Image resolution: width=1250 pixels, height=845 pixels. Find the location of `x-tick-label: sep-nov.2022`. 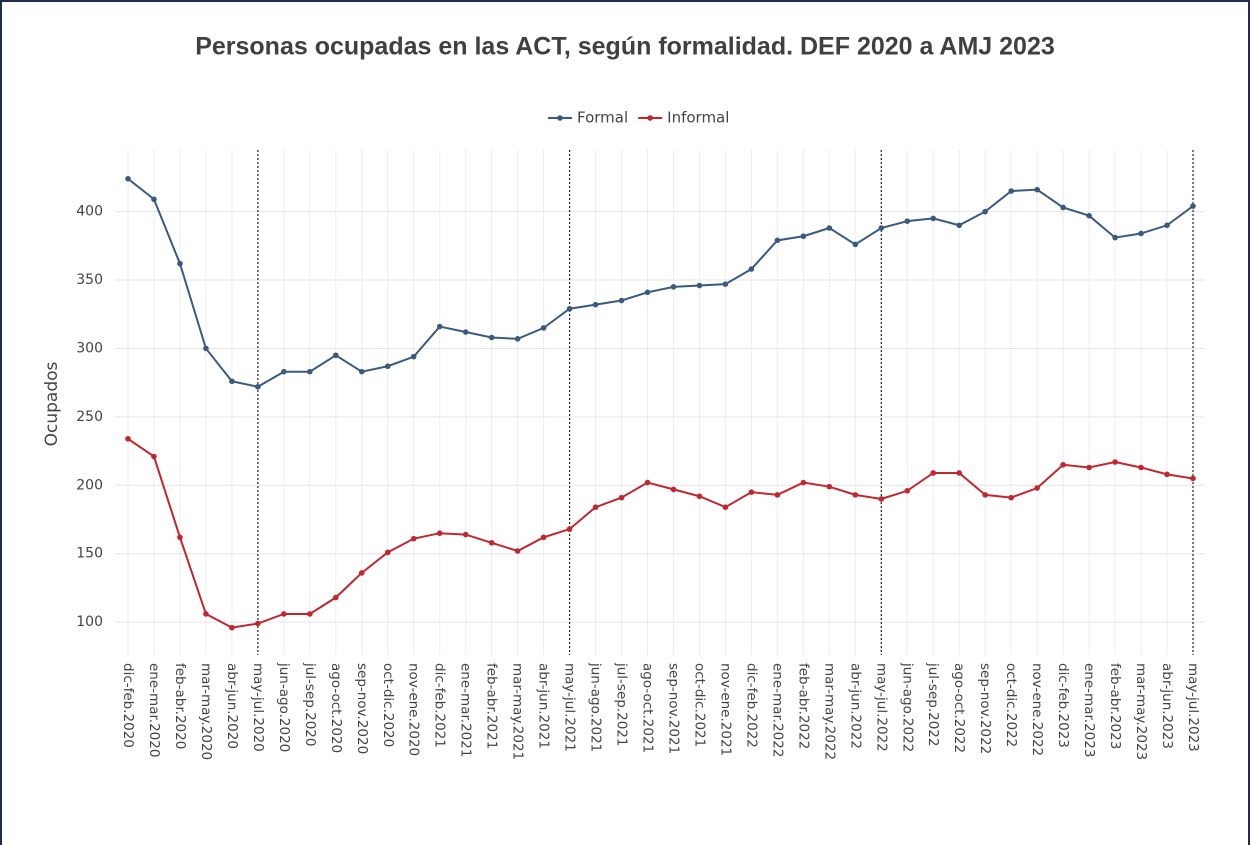

x-tick-label: sep-nov.2022 is located at coordinates (985, 708).